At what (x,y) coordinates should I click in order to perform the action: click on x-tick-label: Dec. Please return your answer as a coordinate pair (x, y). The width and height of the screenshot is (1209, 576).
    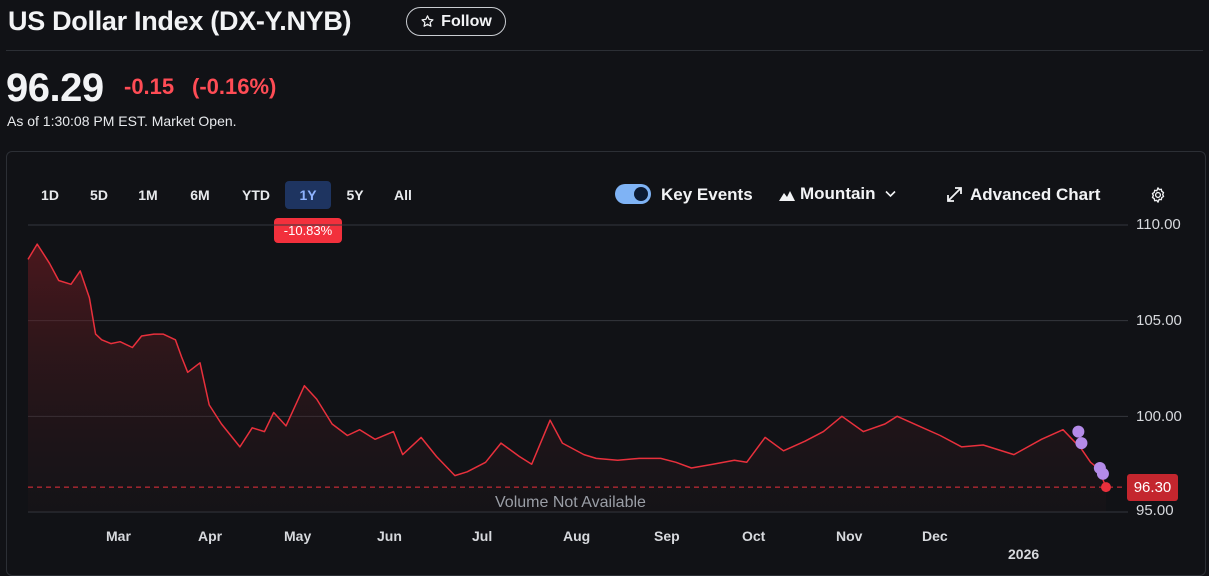
    Looking at the image, I should click on (935, 536).